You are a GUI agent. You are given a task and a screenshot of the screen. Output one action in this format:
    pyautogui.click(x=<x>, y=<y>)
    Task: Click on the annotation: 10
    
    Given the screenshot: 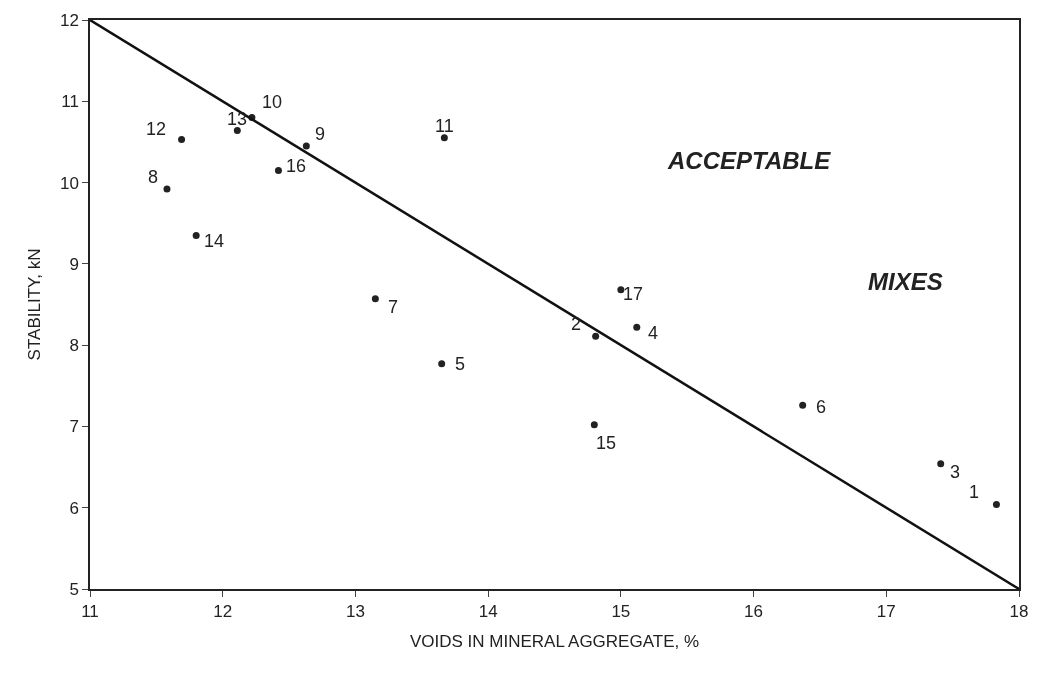 What is the action you would take?
    pyautogui.click(x=272, y=102)
    